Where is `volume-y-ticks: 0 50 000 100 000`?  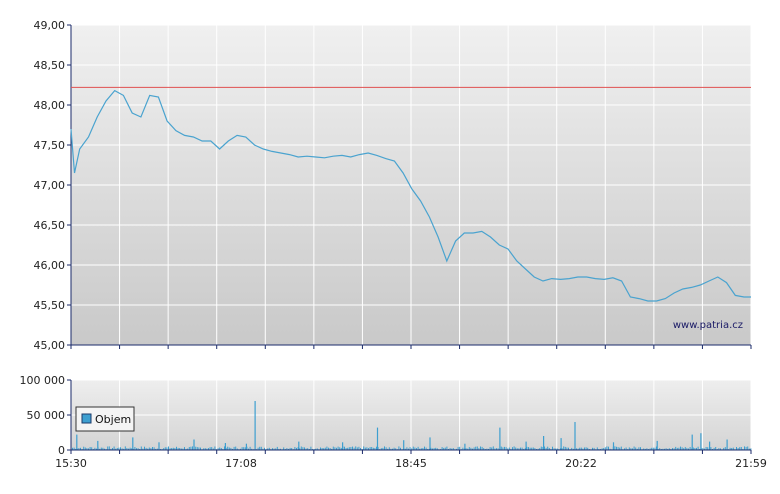 volume-y-ticks: 0 50 000 100 000 is located at coordinates (45, 415).